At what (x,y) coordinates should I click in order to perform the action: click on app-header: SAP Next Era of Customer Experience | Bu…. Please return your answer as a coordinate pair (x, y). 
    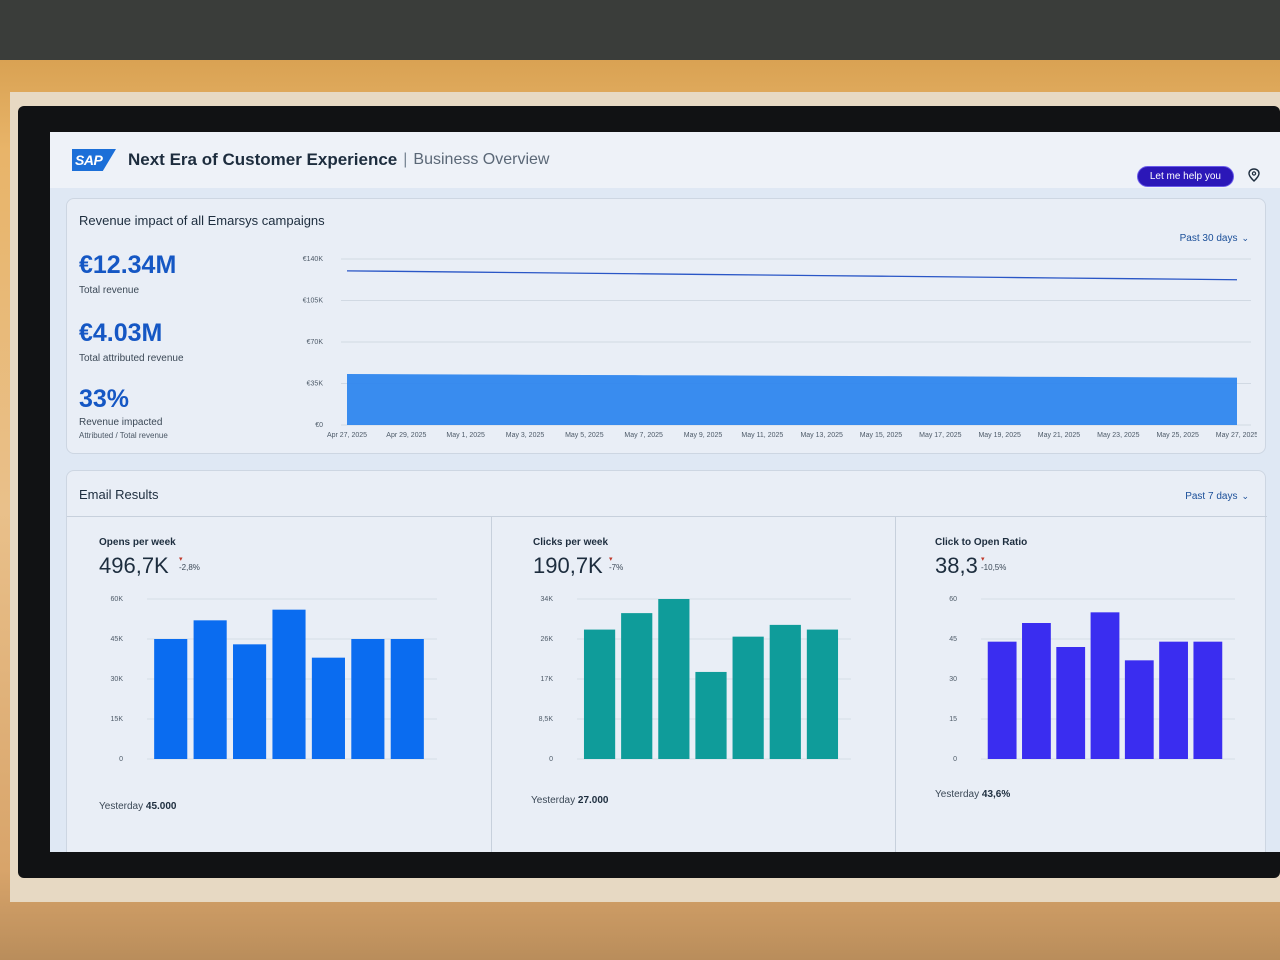
    Looking at the image, I should click on (665, 160).